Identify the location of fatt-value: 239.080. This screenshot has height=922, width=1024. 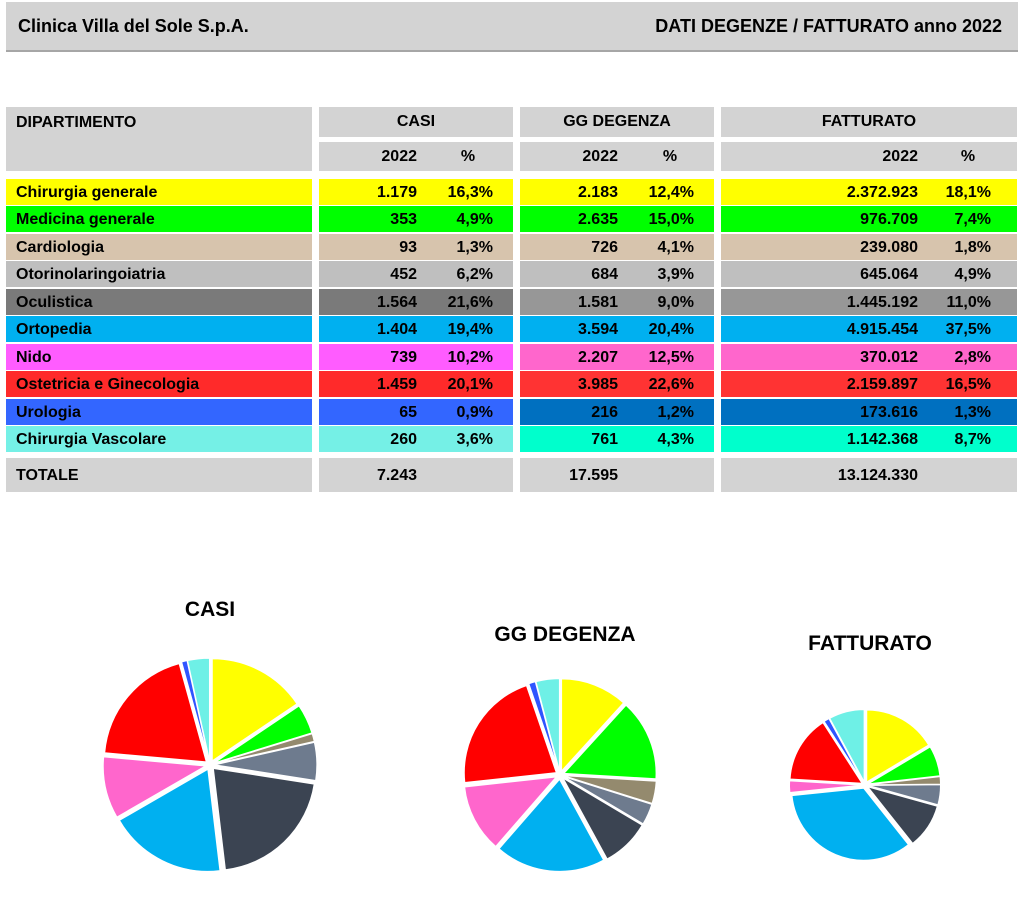
(889, 247).